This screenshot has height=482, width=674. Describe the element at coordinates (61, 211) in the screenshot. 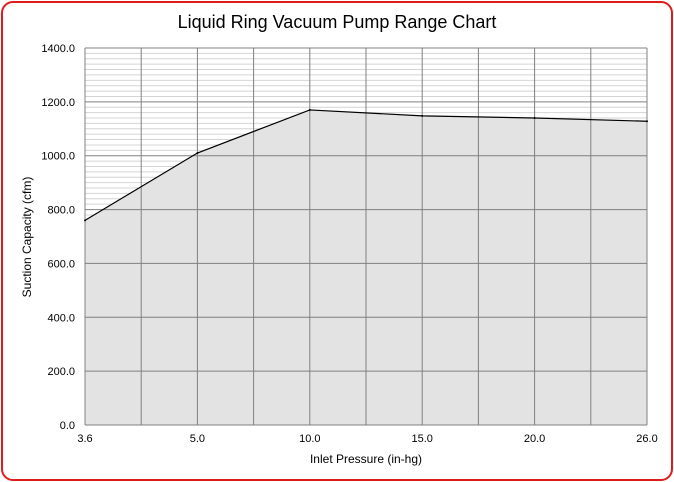

I see `y-tick-label: 800.0` at that location.